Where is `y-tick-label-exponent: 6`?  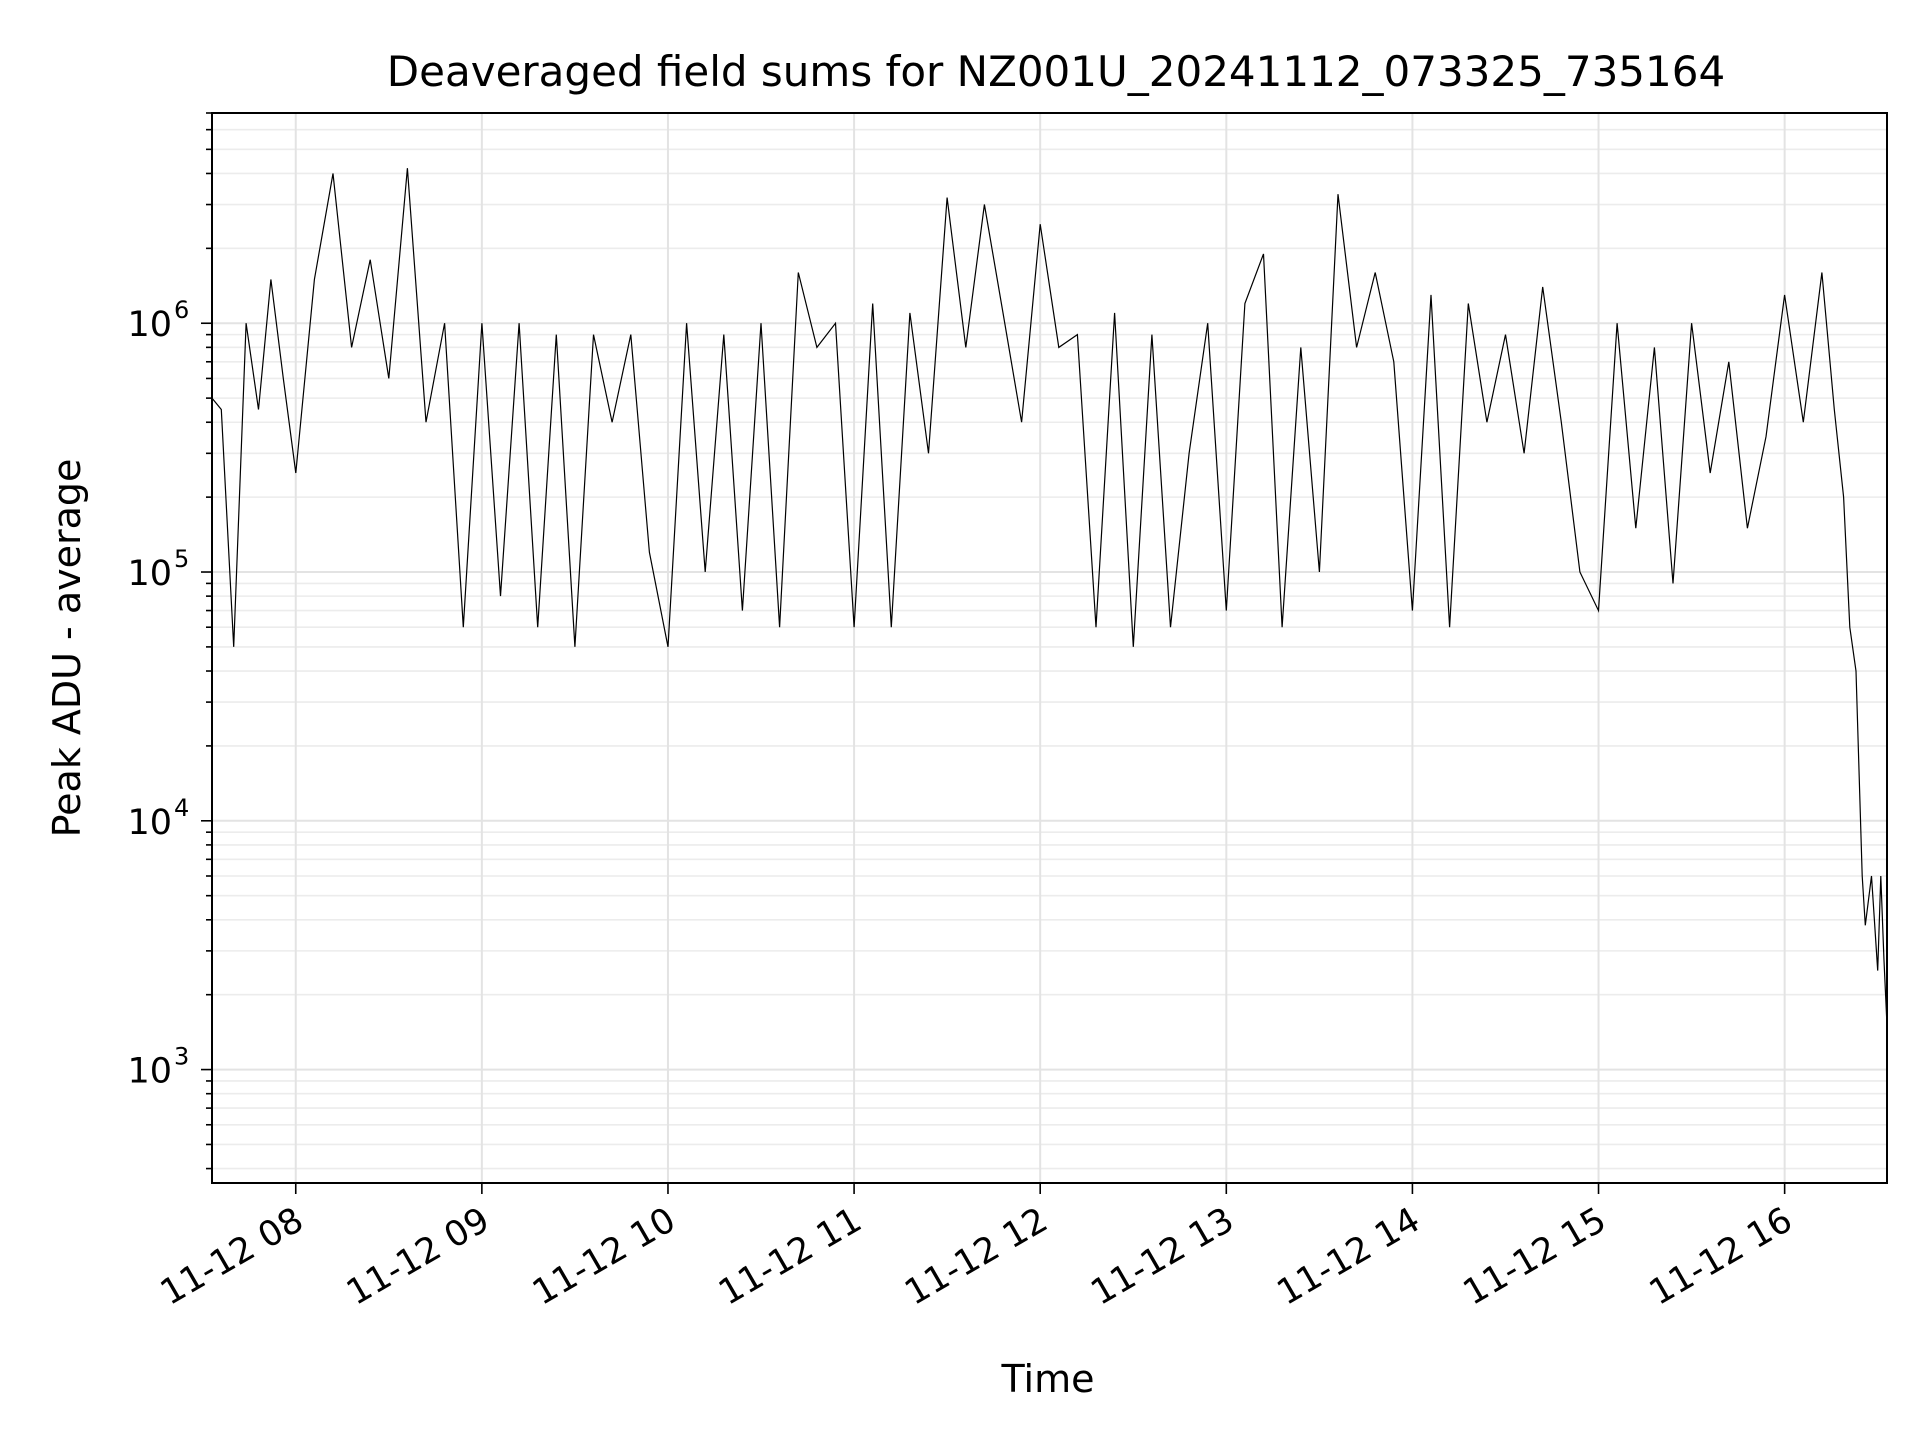
y-tick-label-exponent: 6 is located at coordinates (181, 310).